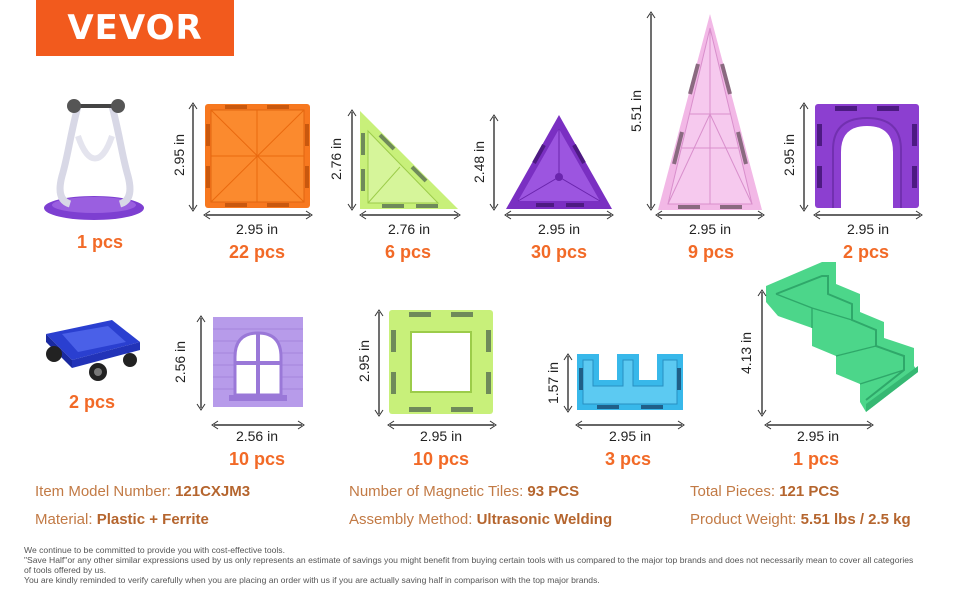 This screenshot has height=600, width=970. Describe the element at coordinates (409, 229) in the screenshot. I see `right-triangle-width-label: 2.76 in` at that location.